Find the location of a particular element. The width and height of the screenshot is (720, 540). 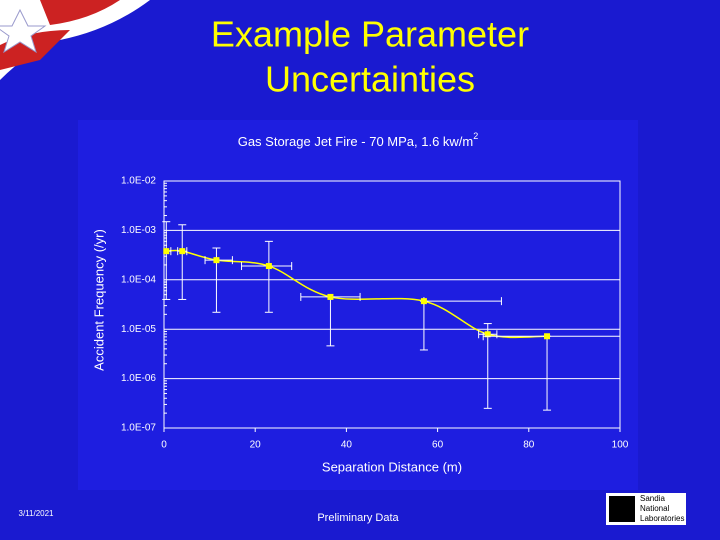

x-tick-label: 40 is located at coordinates (347, 445).